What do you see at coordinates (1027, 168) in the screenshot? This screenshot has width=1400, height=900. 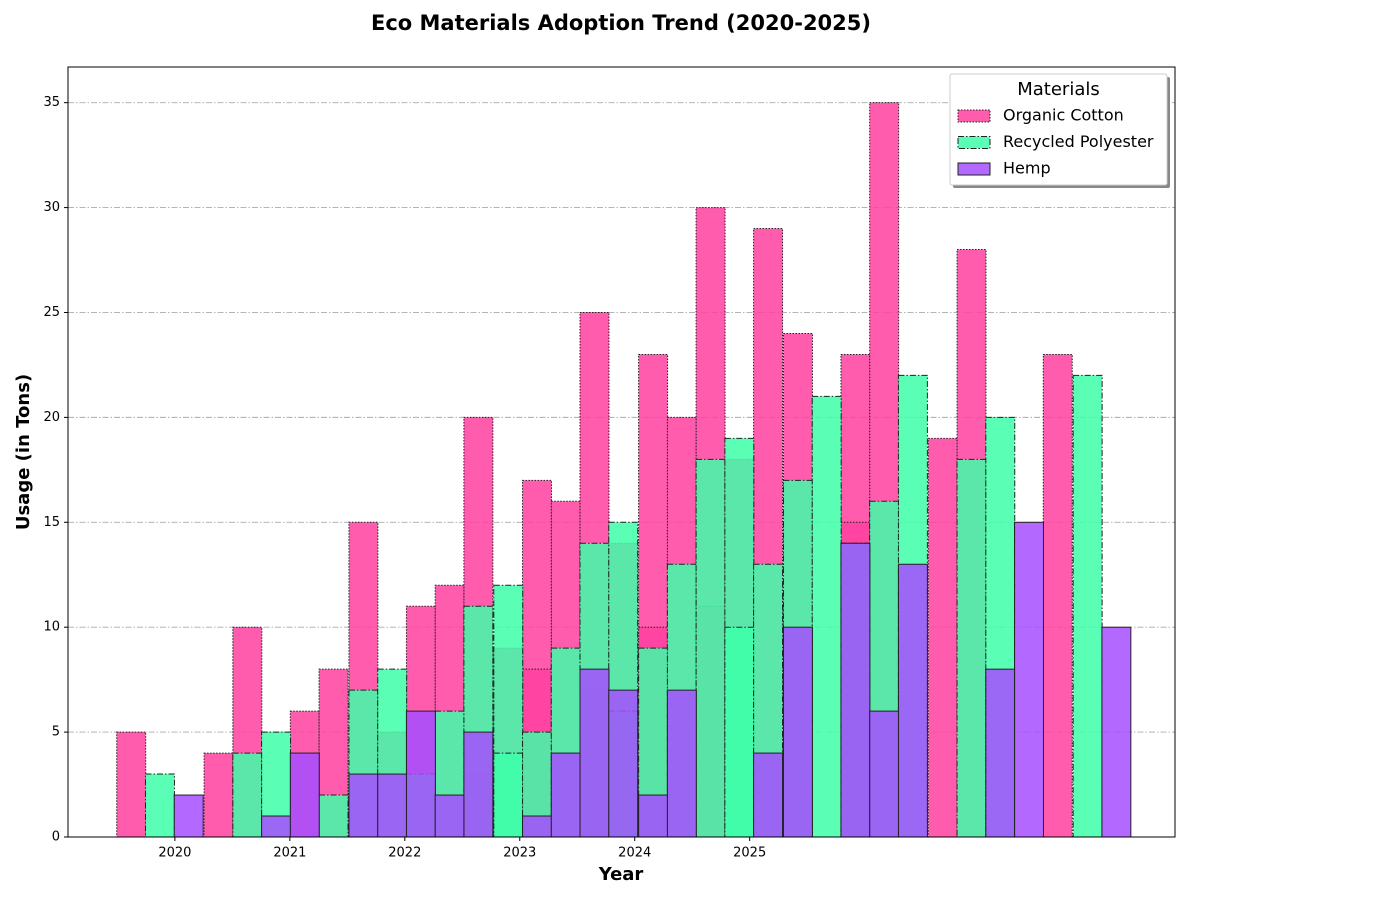 I see `legend-label: Hemp` at bounding box center [1027, 168].